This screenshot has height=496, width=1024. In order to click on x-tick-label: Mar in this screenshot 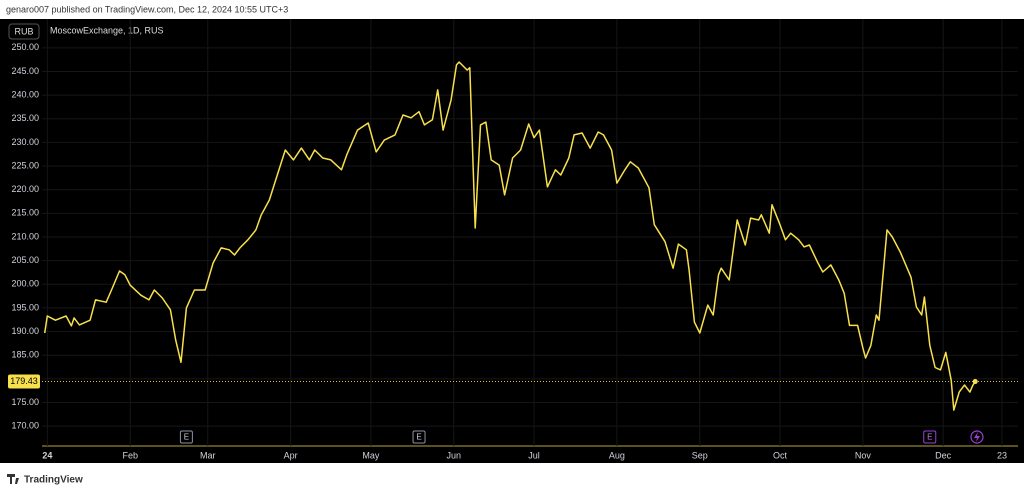, I will do `click(208, 455)`.